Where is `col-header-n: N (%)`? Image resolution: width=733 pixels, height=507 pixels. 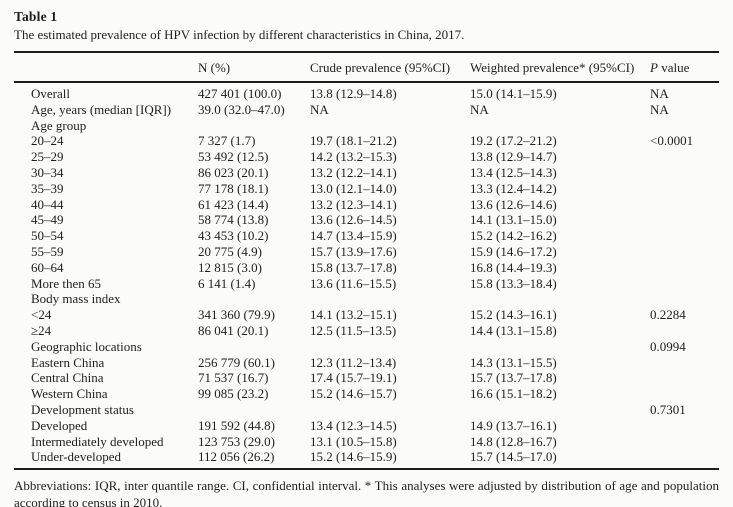 col-header-n: N (%) is located at coordinates (254, 67).